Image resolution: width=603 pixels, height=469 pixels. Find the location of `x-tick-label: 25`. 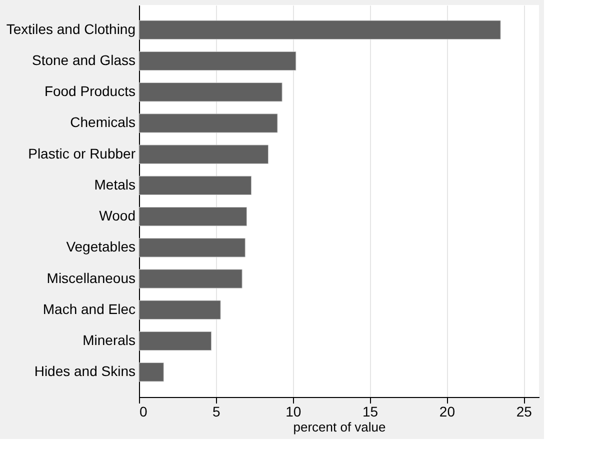

x-tick-label: 25 is located at coordinates (524, 412).